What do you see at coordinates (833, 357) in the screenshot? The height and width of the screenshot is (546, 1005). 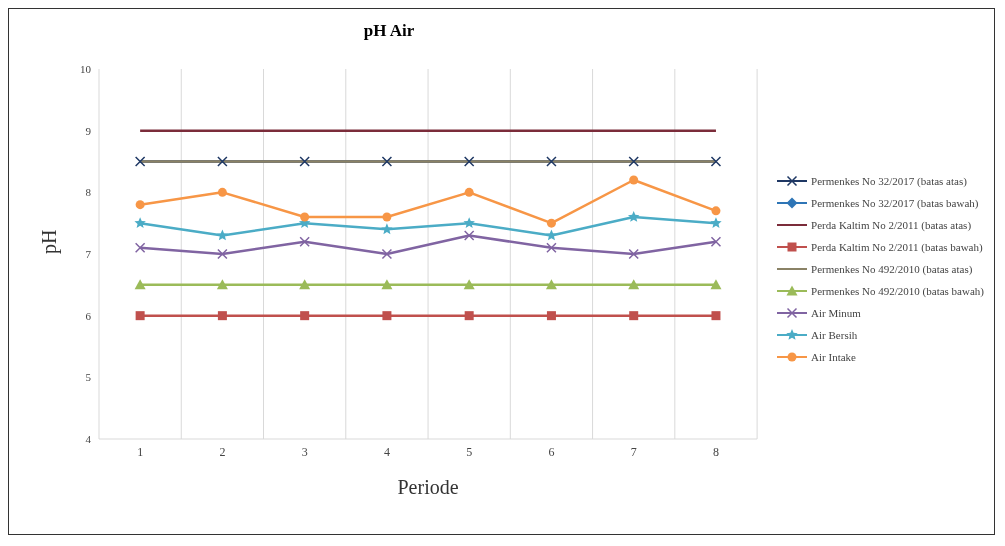 I see `legend-label: Air Intake` at bounding box center [833, 357].